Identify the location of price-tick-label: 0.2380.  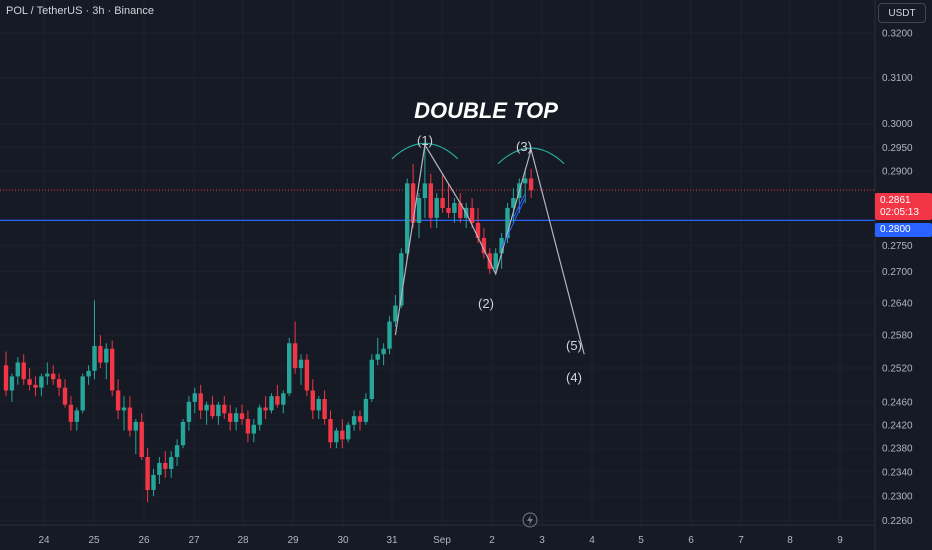
(897, 449).